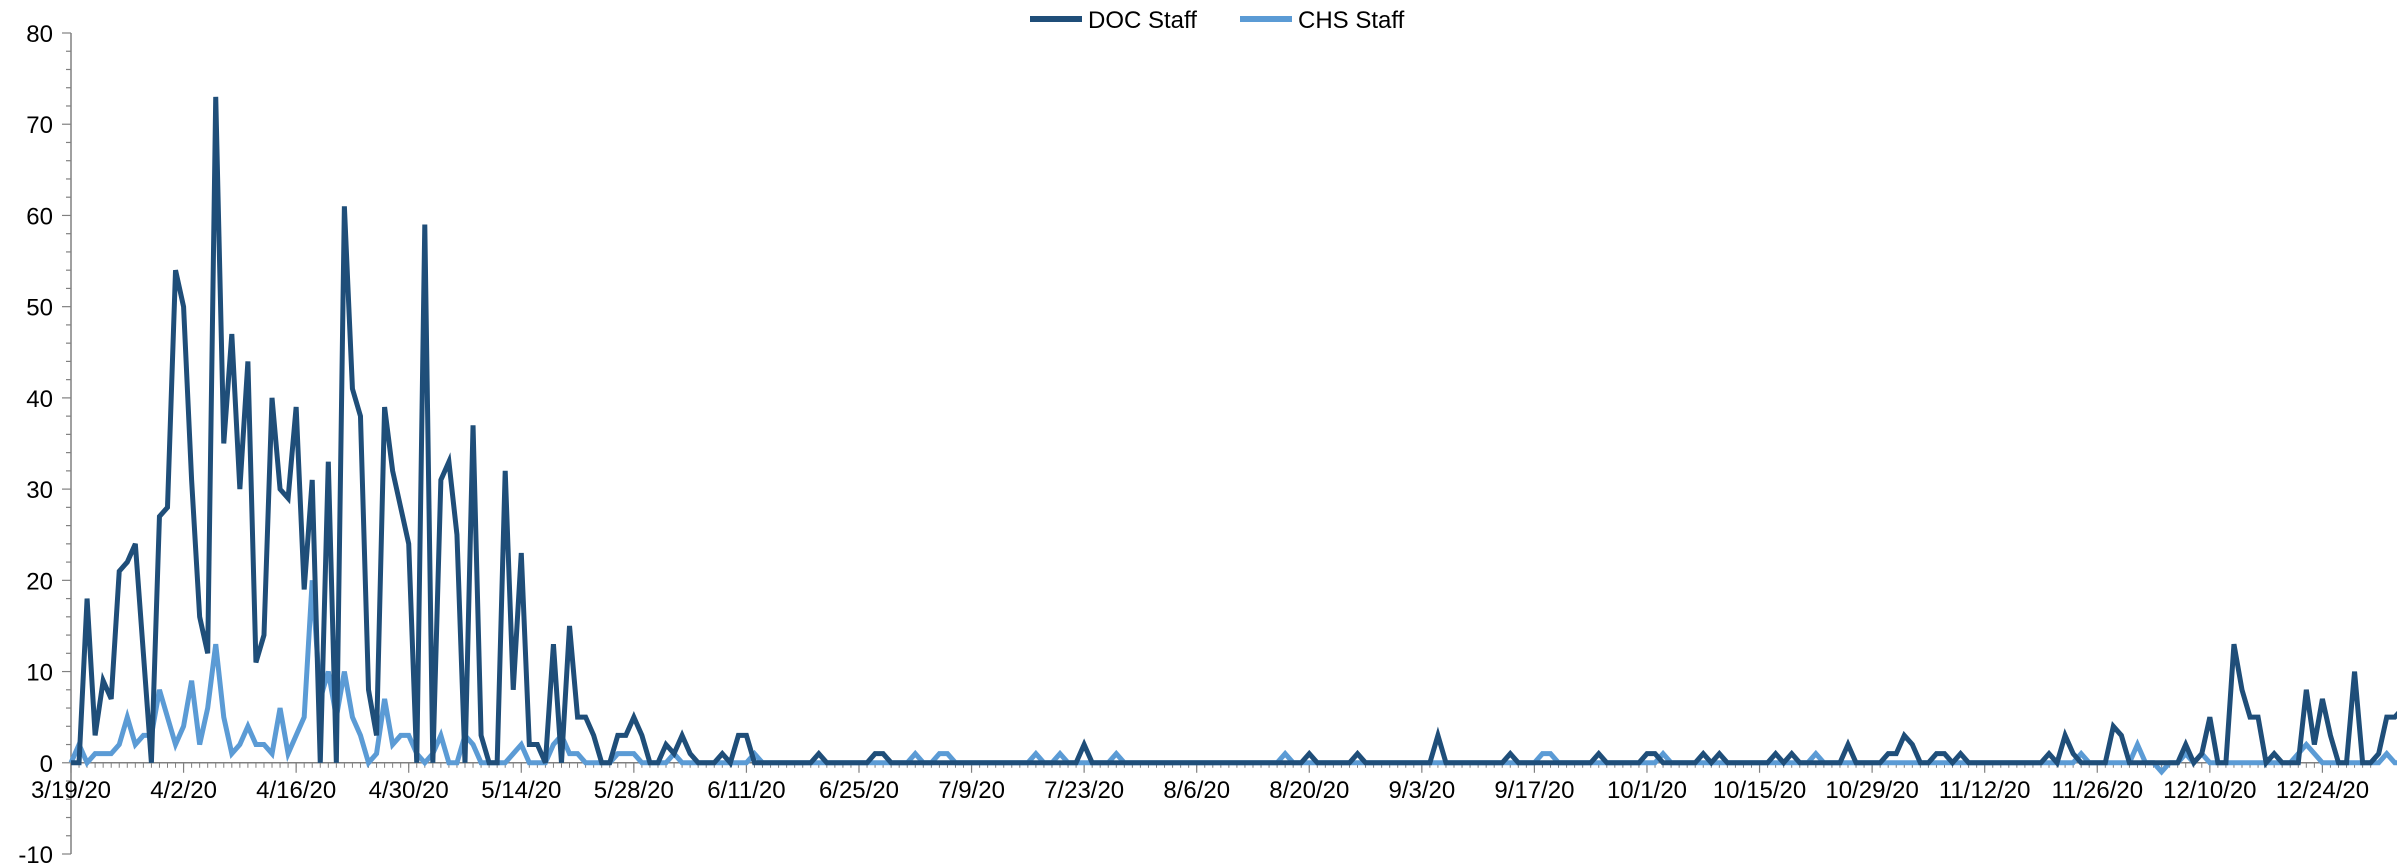 The image size is (2397, 863). Describe the element at coordinates (1421, 790) in the screenshot. I see `x-tick-label: 9/3/20` at that location.